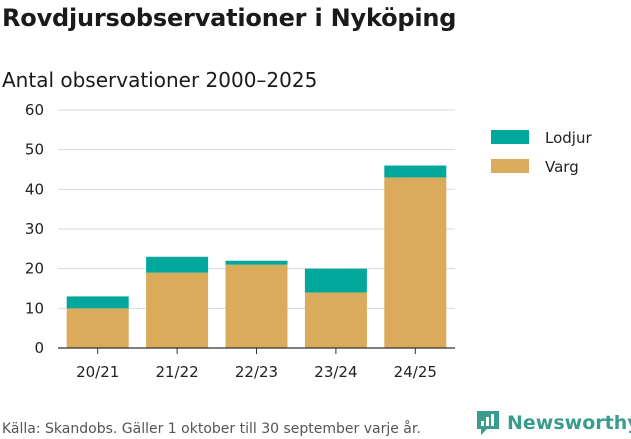 This screenshot has height=439, width=631. Describe the element at coordinates (97, 372) in the screenshot. I see `x-tick-label: 20/21` at that location.